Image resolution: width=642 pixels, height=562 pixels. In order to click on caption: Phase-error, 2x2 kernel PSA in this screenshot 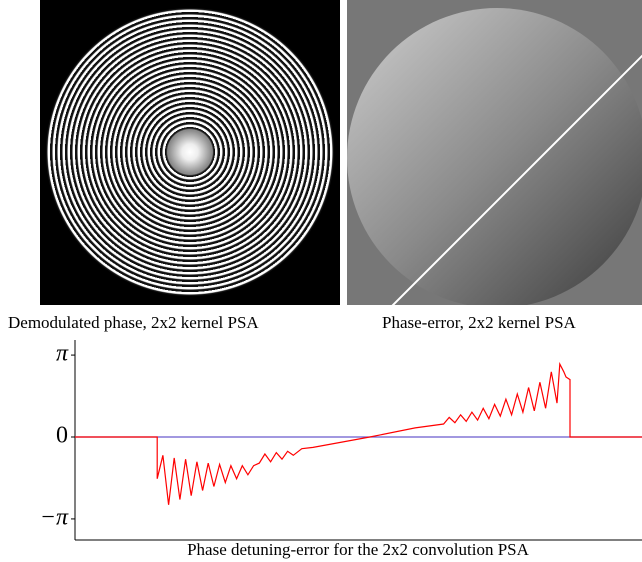, I will do `click(479, 322)`.